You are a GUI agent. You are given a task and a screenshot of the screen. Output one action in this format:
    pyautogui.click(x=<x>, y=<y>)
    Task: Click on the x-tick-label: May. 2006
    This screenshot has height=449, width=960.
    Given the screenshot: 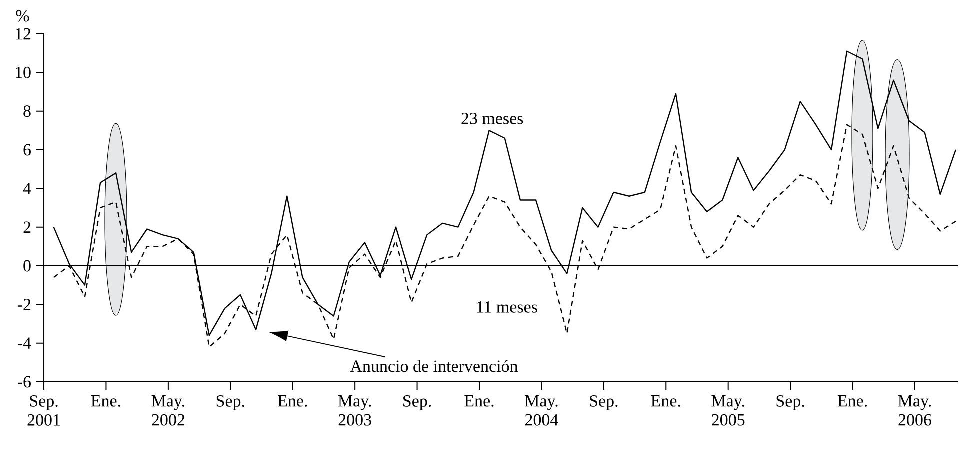 What is the action you would take?
    pyautogui.click(x=915, y=411)
    